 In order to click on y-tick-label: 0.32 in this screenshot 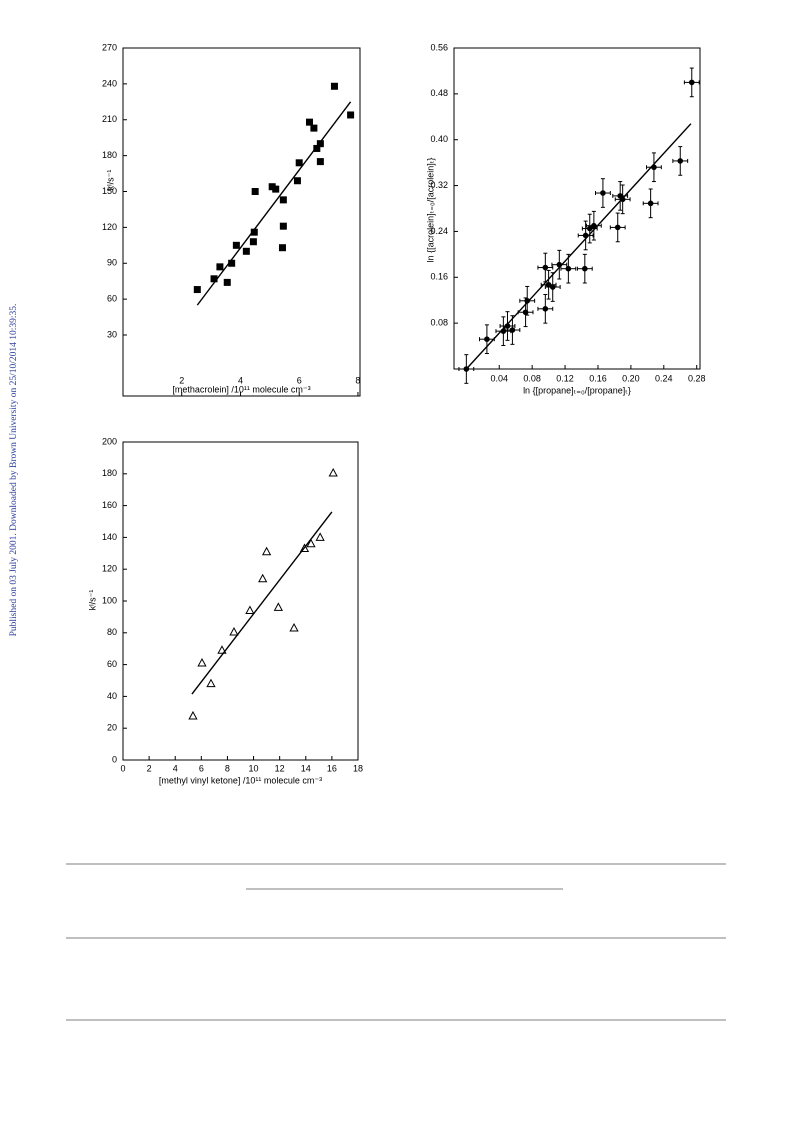, I will do `click(439, 185)`.